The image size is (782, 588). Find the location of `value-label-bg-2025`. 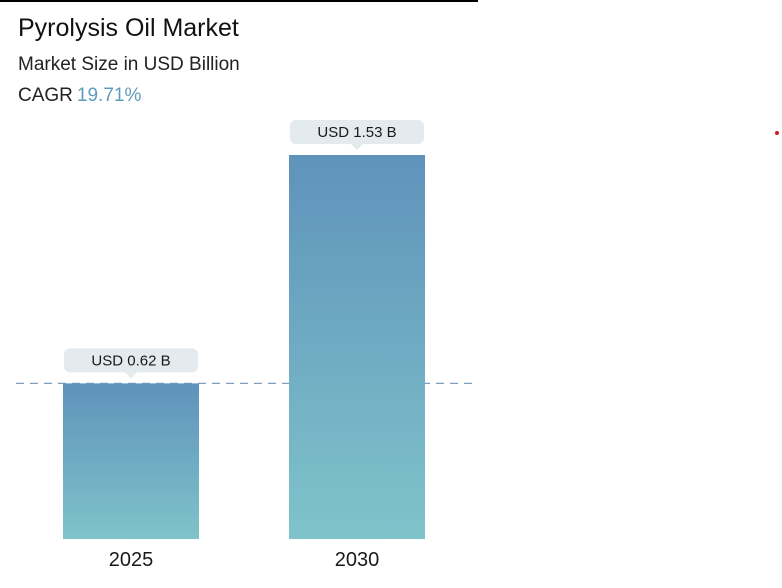

value-label-bg-2025 is located at coordinates (131, 360).